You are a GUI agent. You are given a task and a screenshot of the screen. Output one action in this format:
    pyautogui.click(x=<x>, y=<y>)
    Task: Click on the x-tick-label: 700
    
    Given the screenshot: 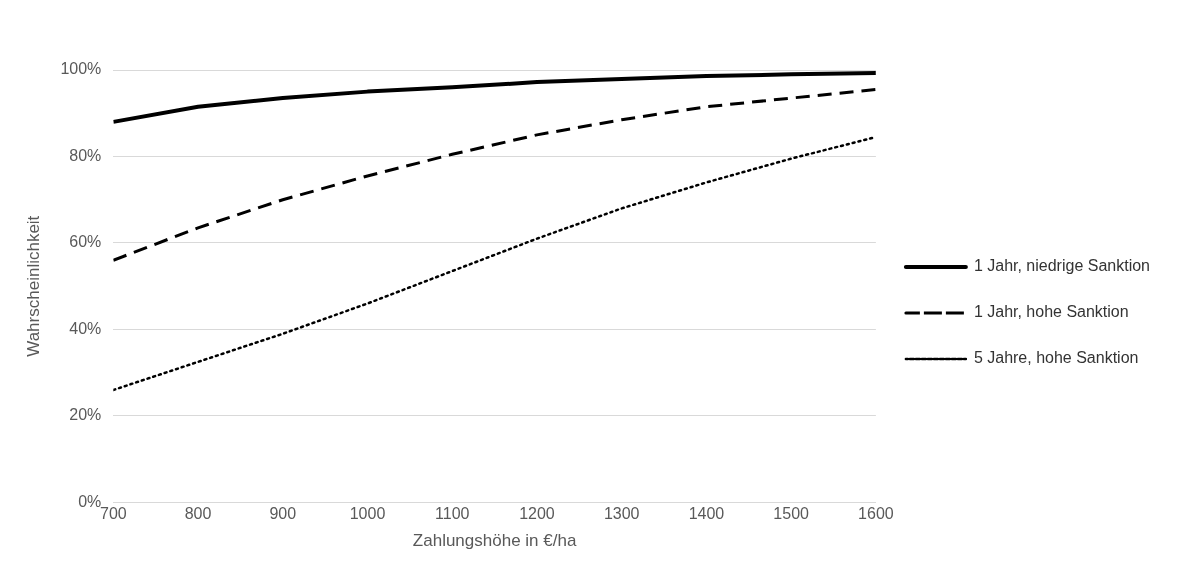 What is the action you would take?
    pyautogui.click(x=113, y=514)
    